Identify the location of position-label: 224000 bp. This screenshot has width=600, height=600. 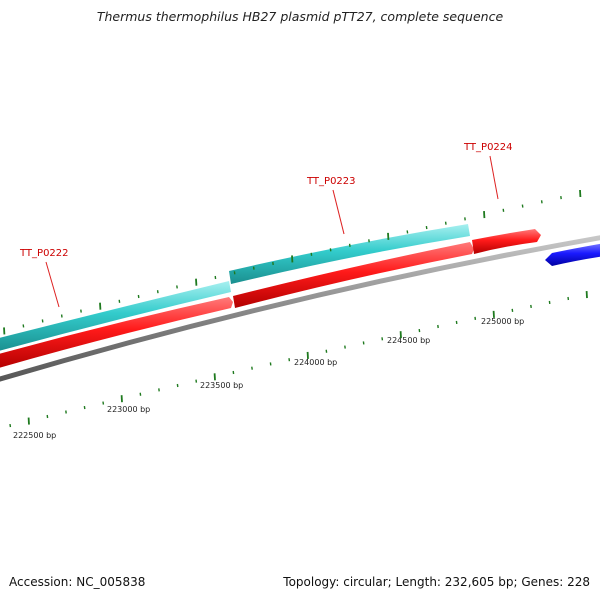
(315, 362).